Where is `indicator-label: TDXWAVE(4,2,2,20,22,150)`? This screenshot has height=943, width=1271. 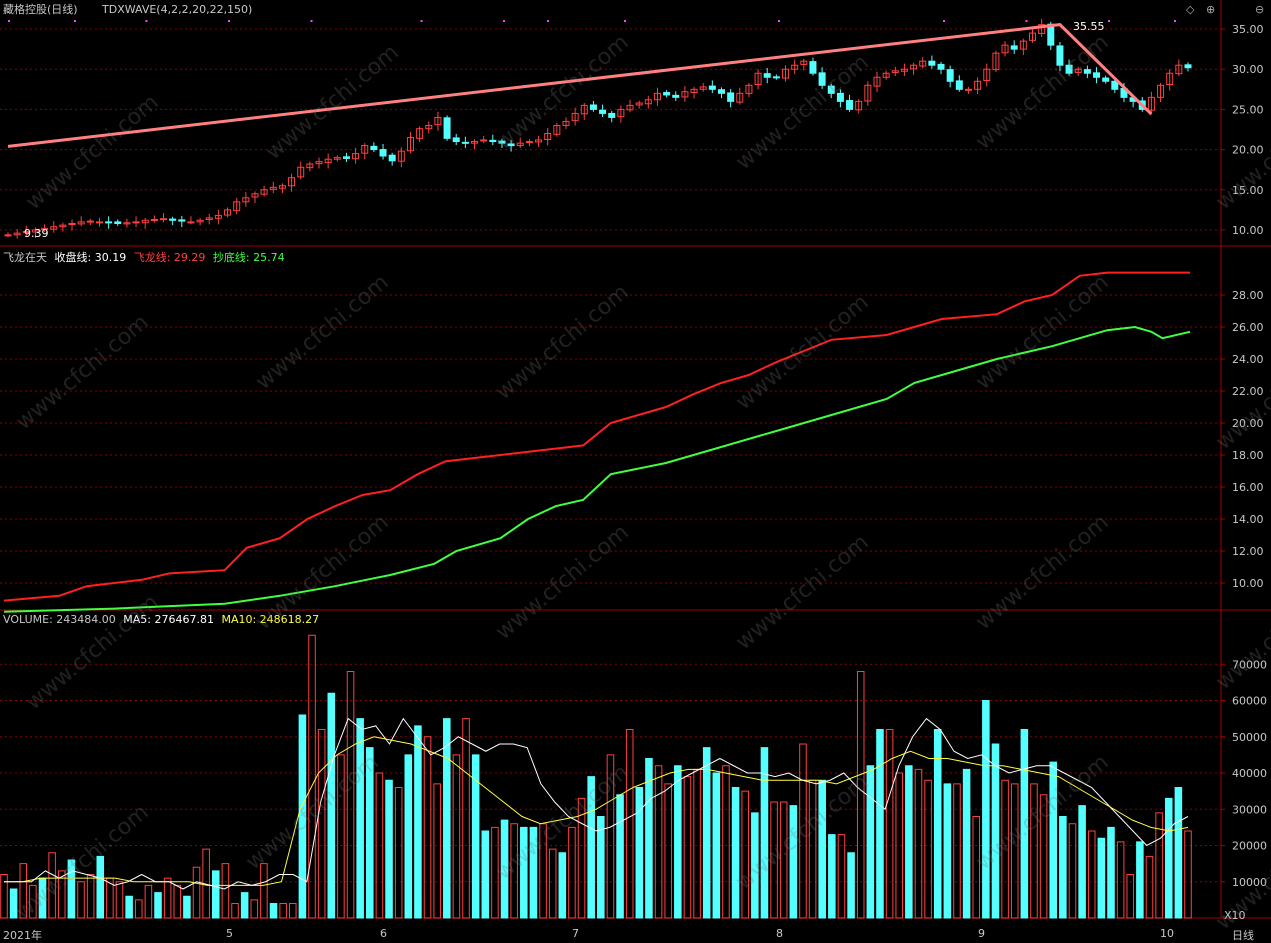 indicator-label: TDXWAVE(4,2,2,20,22,150) is located at coordinates (177, 9).